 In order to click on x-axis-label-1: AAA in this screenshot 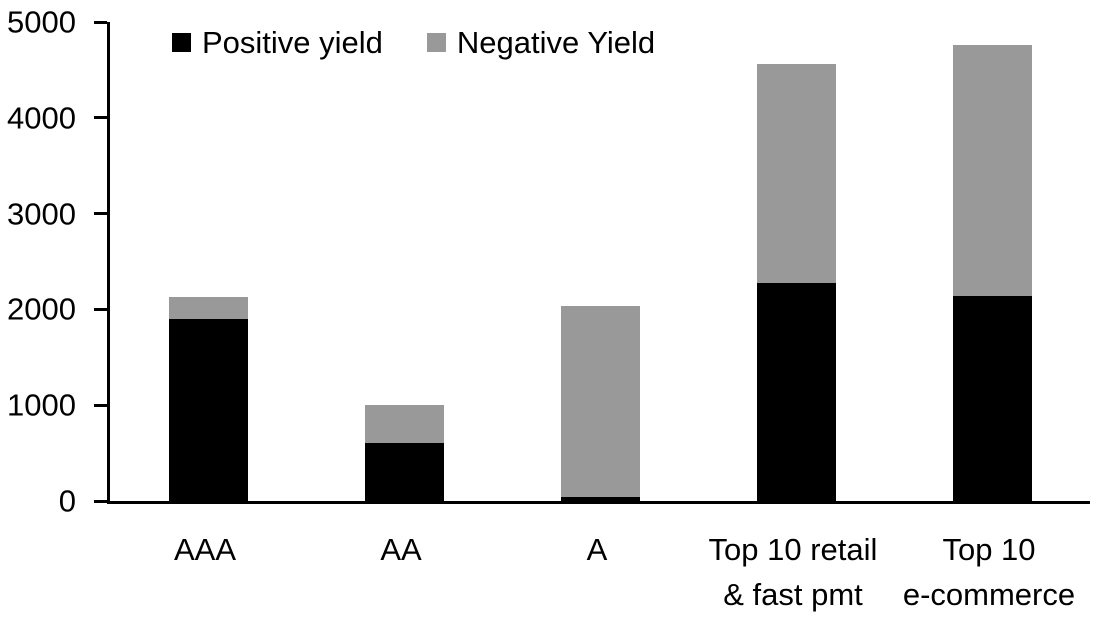, I will do `click(205, 549)`.